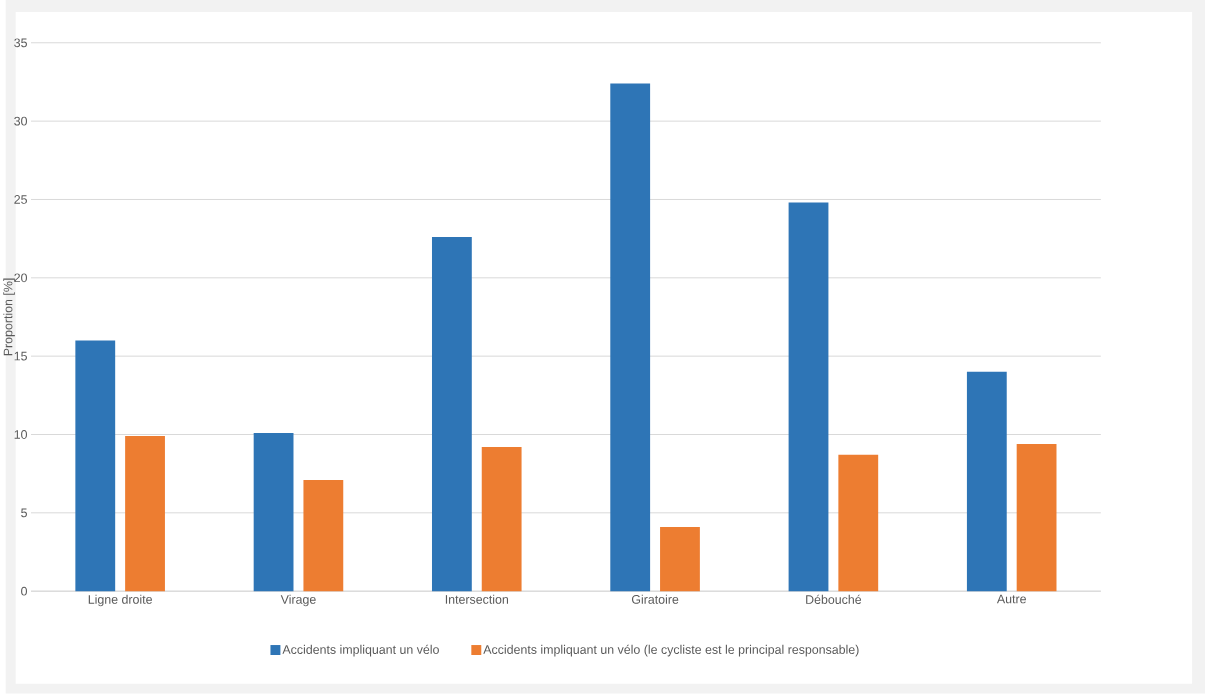 This screenshot has height=694, width=1205. I want to click on x-tick-label: Autre, so click(1011, 599).